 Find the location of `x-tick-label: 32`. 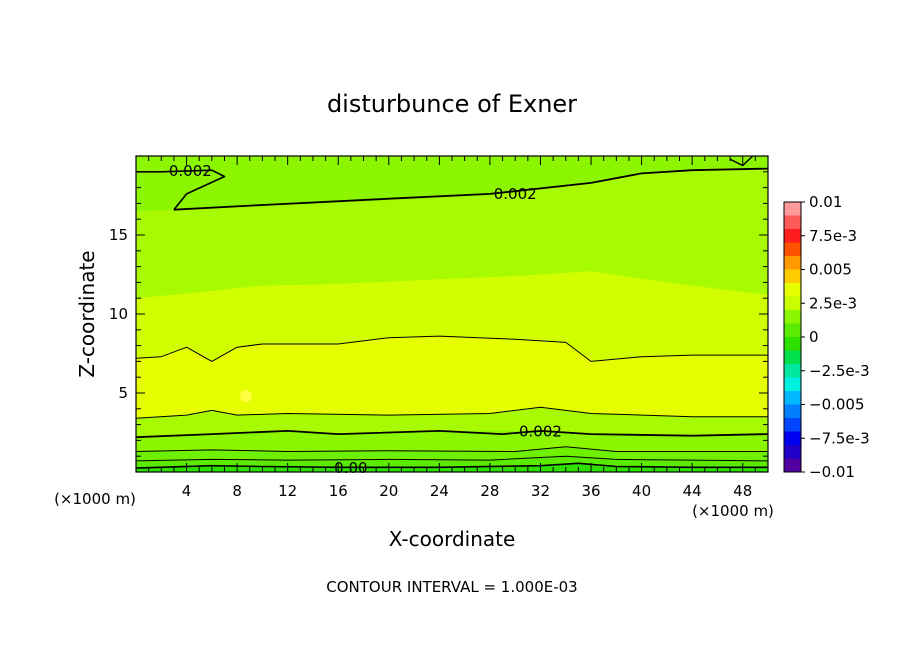

x-tick-label: 32 is located at coordinates (540, 491).